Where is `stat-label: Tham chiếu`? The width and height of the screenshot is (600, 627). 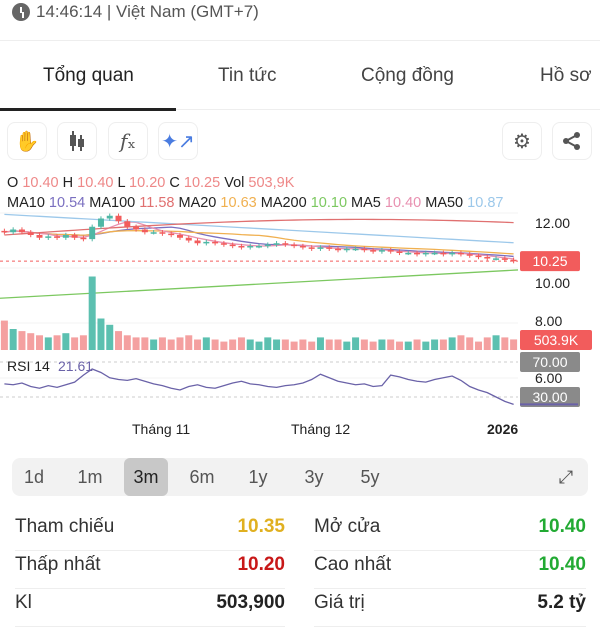 stat-label: Tham chiếu is located at coordinates (65, 526).